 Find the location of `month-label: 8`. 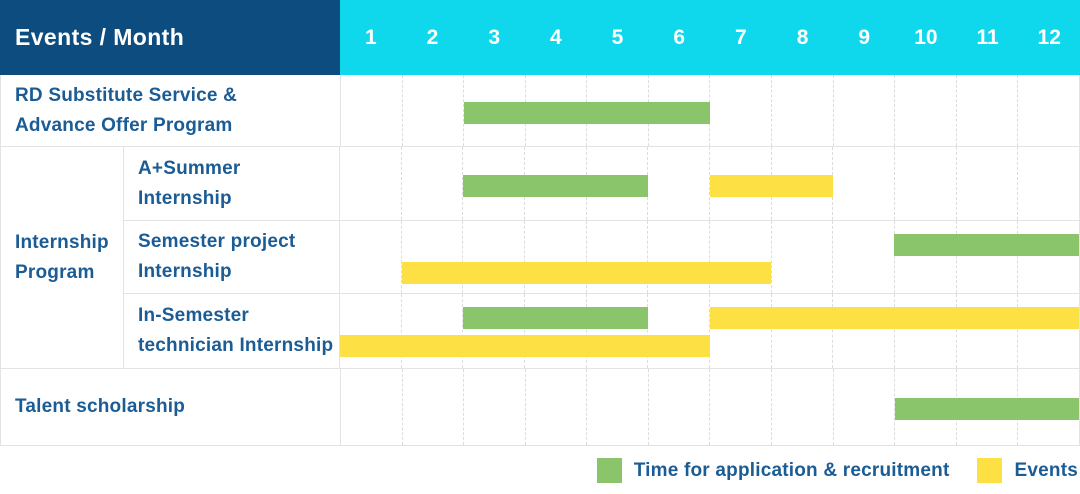

month-label: 8 is located at coordinates (802, 37).